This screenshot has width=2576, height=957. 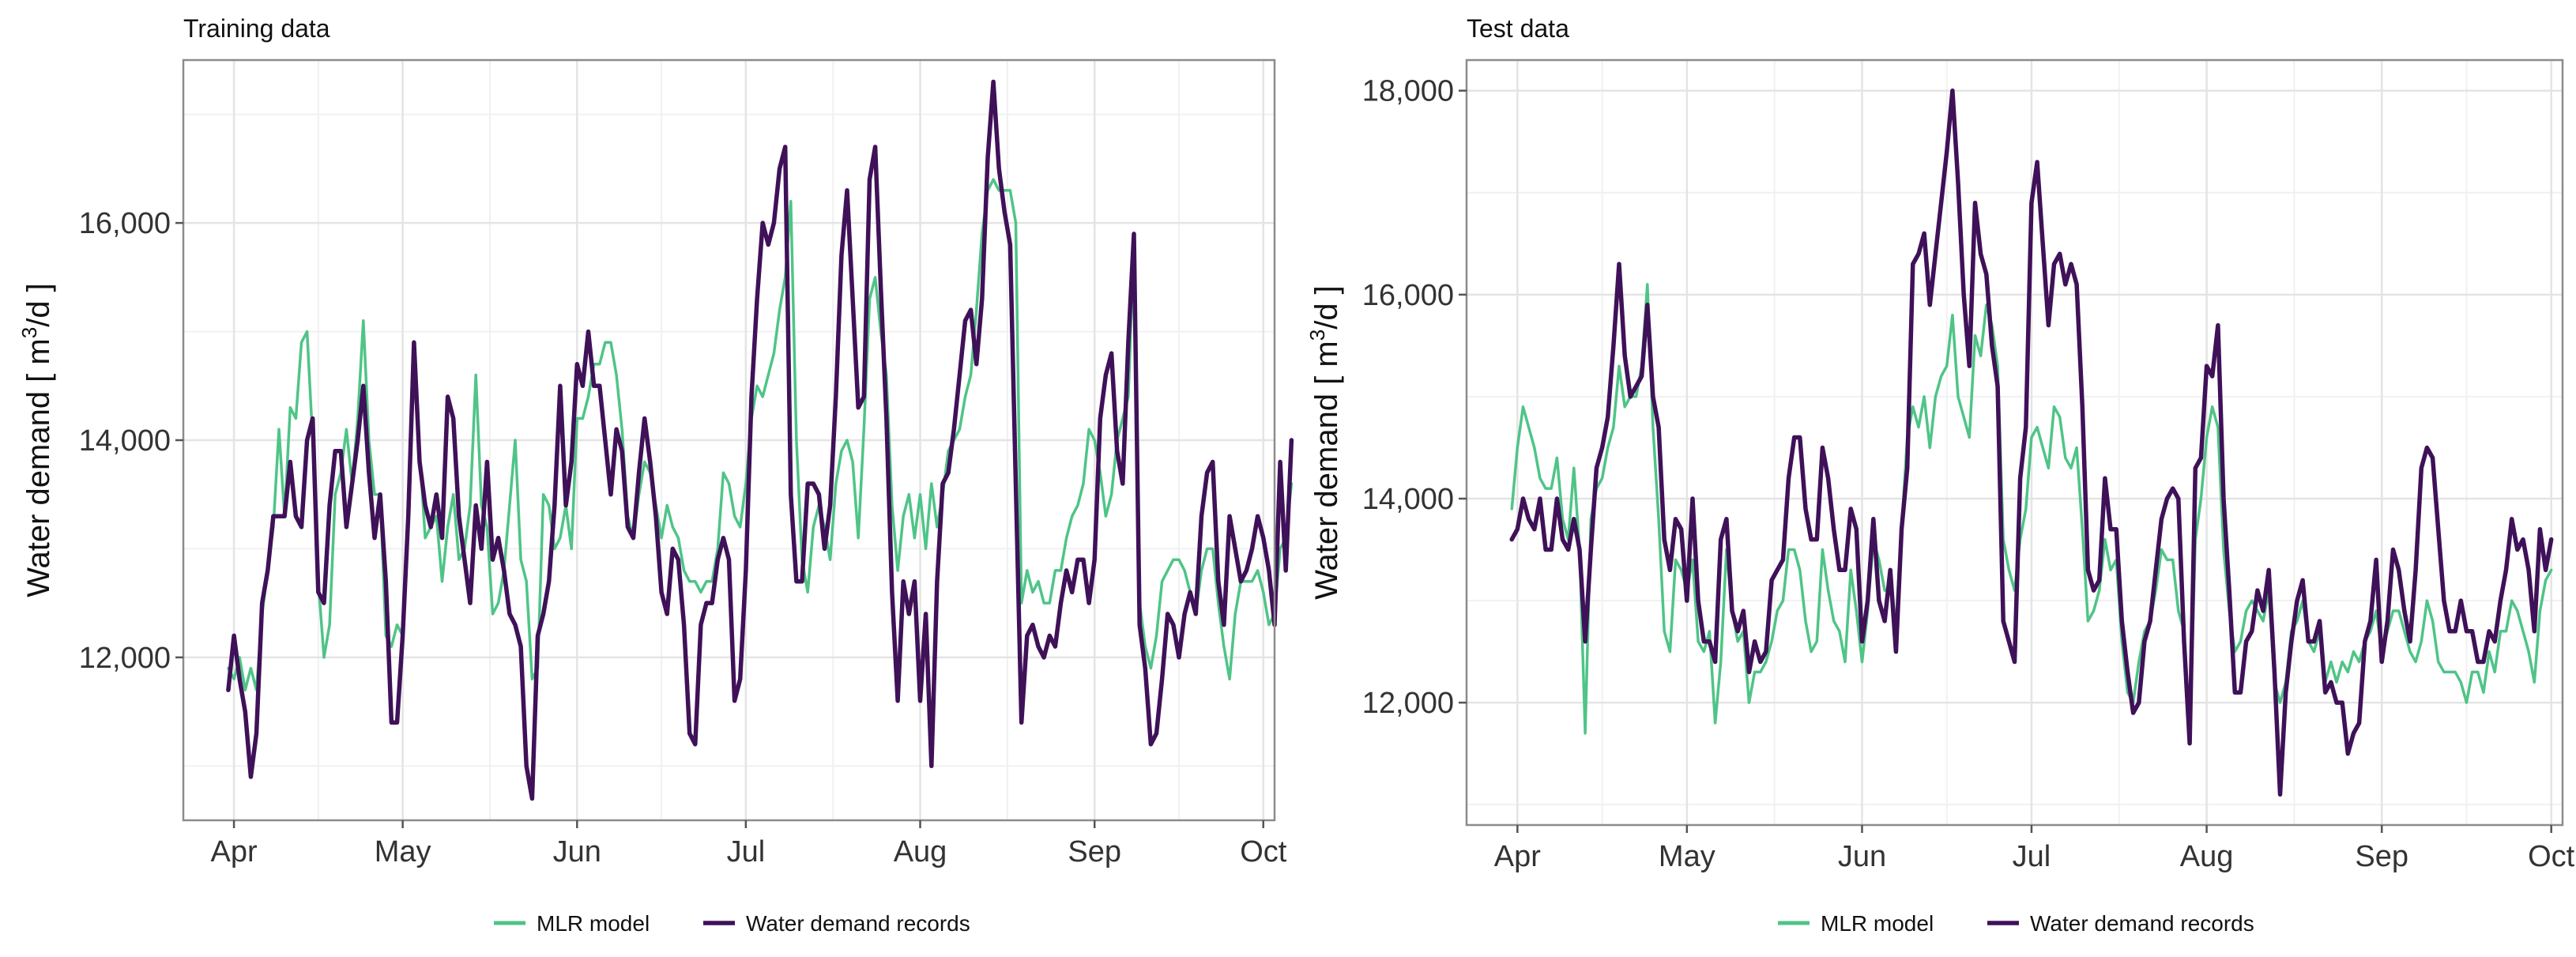 What do you see at coordinates (1408, 91) in the screenshot?
I see `y-tick-label: 18,000` at bounding box center [1408, 91].